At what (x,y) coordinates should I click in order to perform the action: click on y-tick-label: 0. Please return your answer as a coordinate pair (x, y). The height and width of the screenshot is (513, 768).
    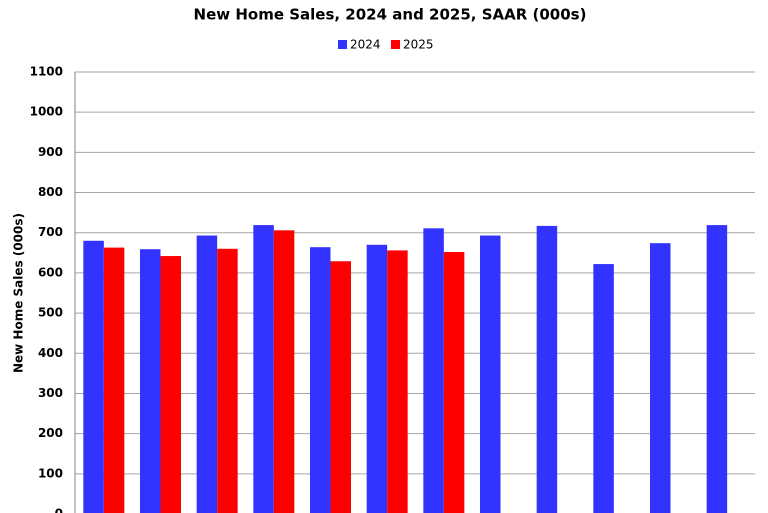
    Looking at the image, I should click on (59, 510).